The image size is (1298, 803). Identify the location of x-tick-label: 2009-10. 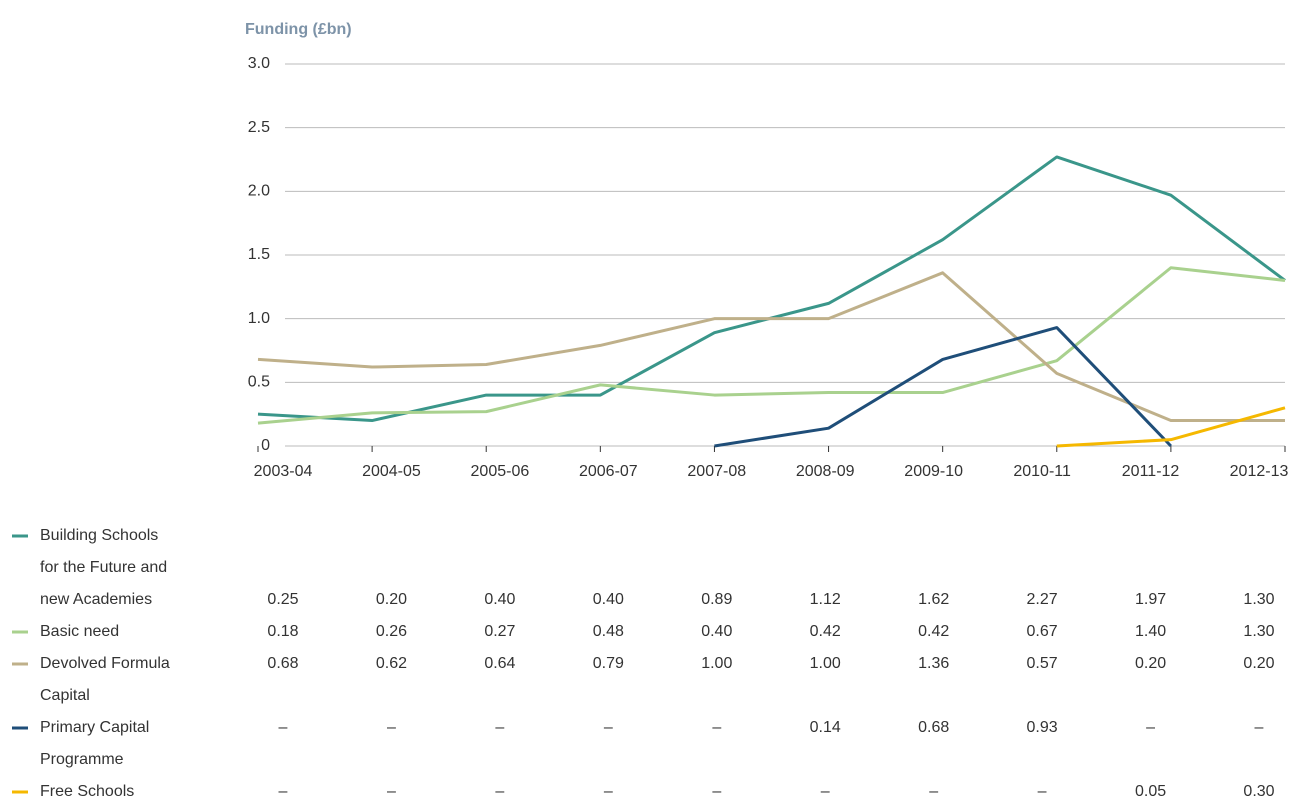
(933, 471).